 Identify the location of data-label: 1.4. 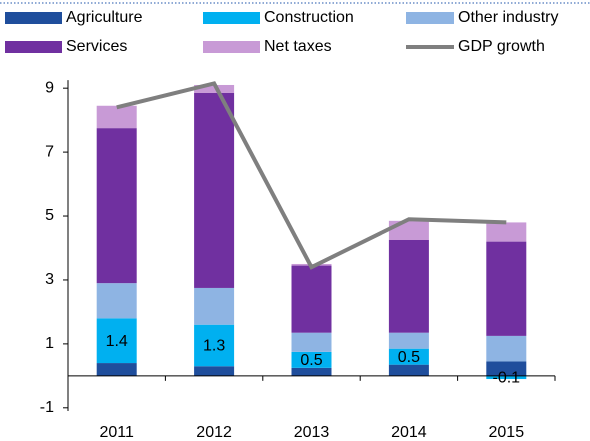
(117, 341).